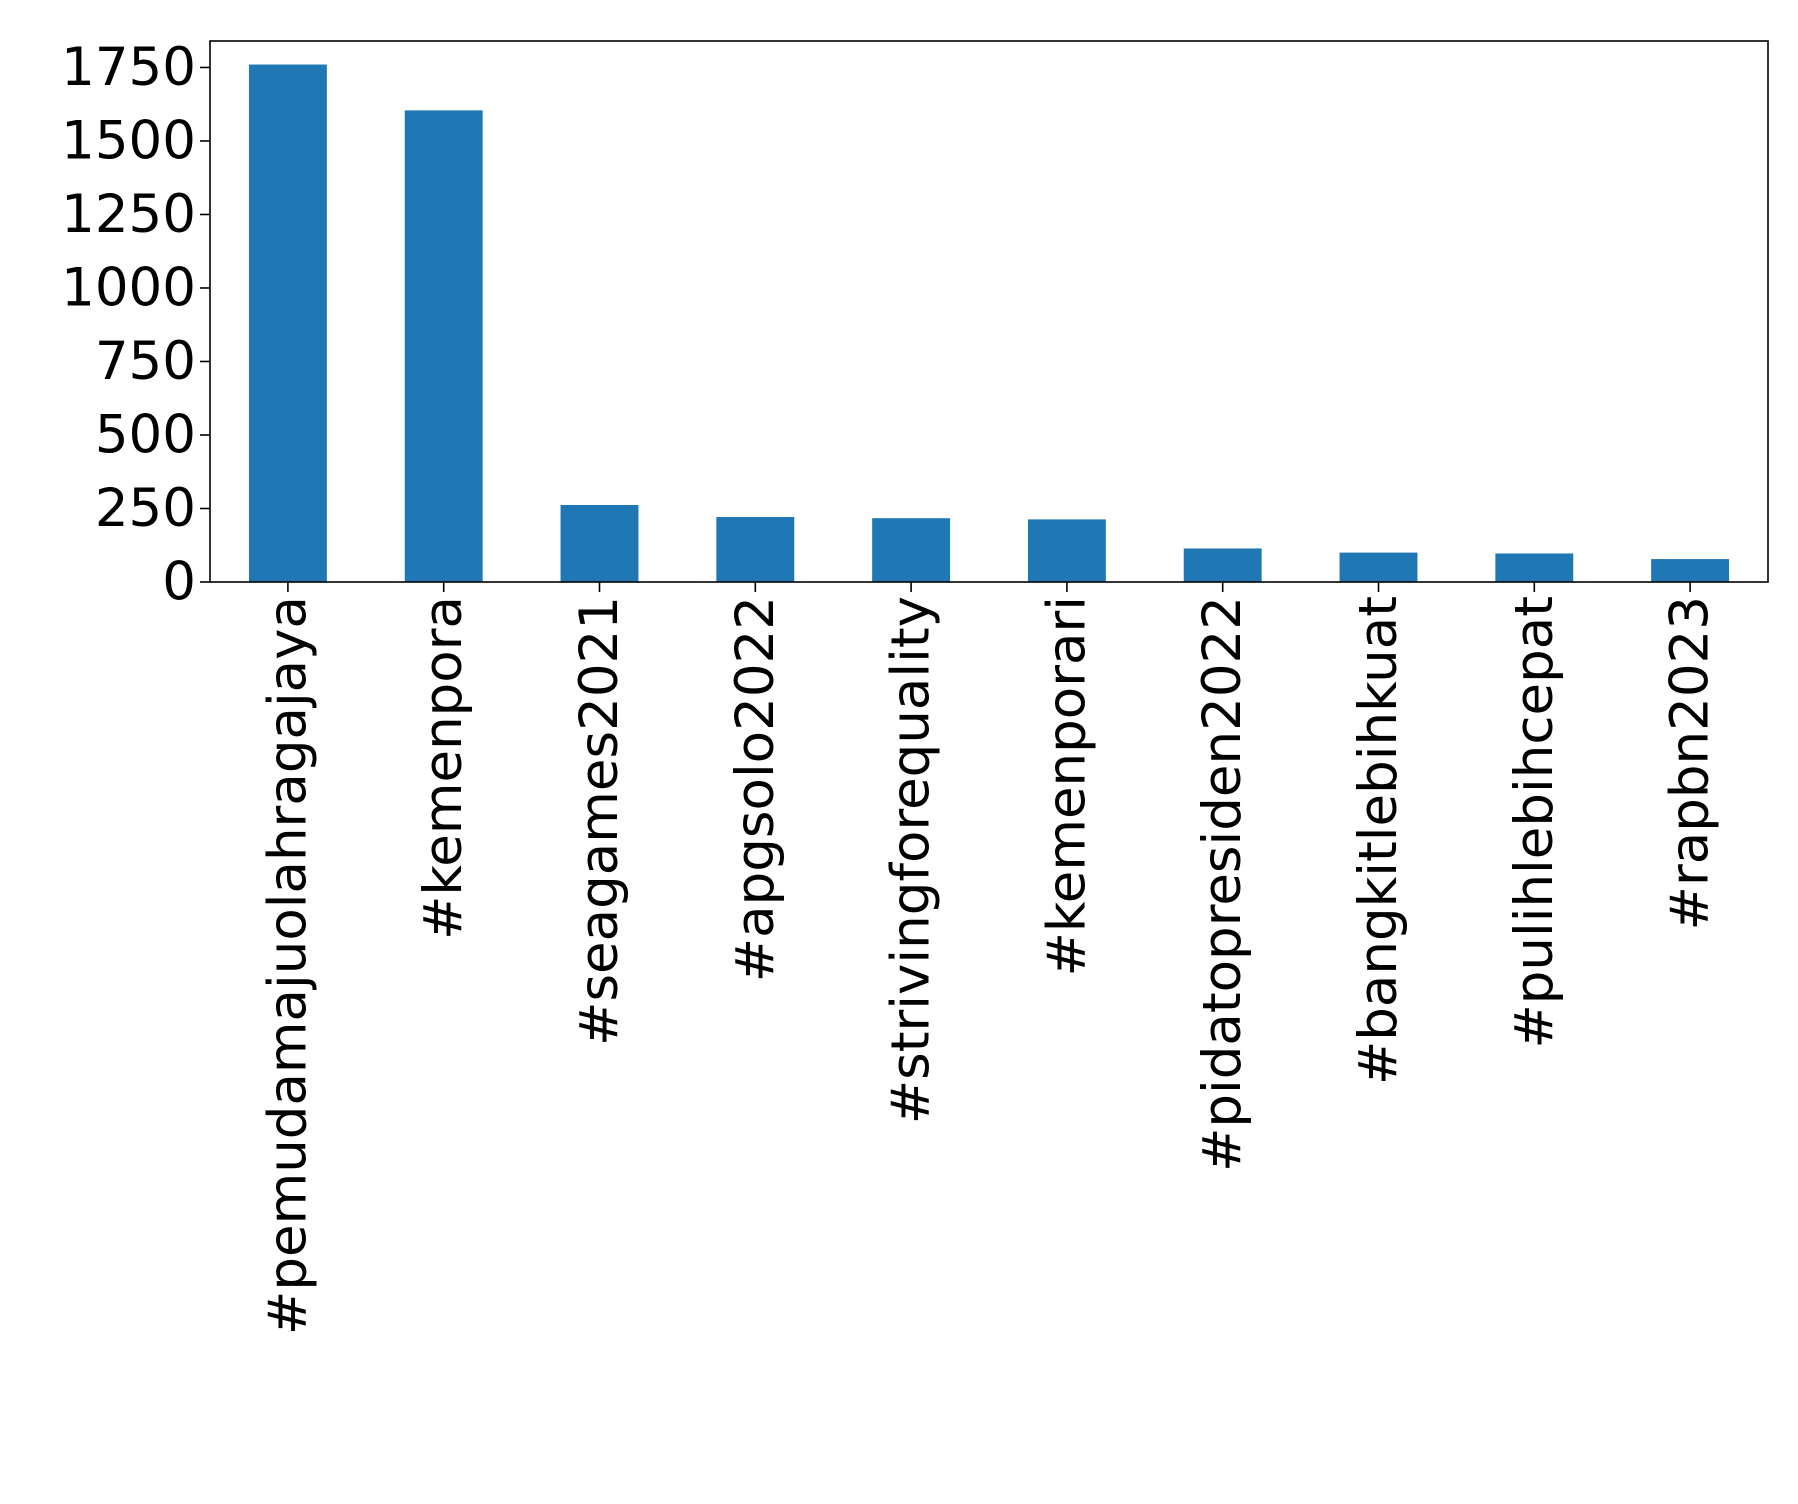 This screenshot has width=1798, height=1504. What do you see at coordinates (287, 323) in the screenshot?
I see `bar-pemudamajuolahragajaya` at bounding box center [287, 323].